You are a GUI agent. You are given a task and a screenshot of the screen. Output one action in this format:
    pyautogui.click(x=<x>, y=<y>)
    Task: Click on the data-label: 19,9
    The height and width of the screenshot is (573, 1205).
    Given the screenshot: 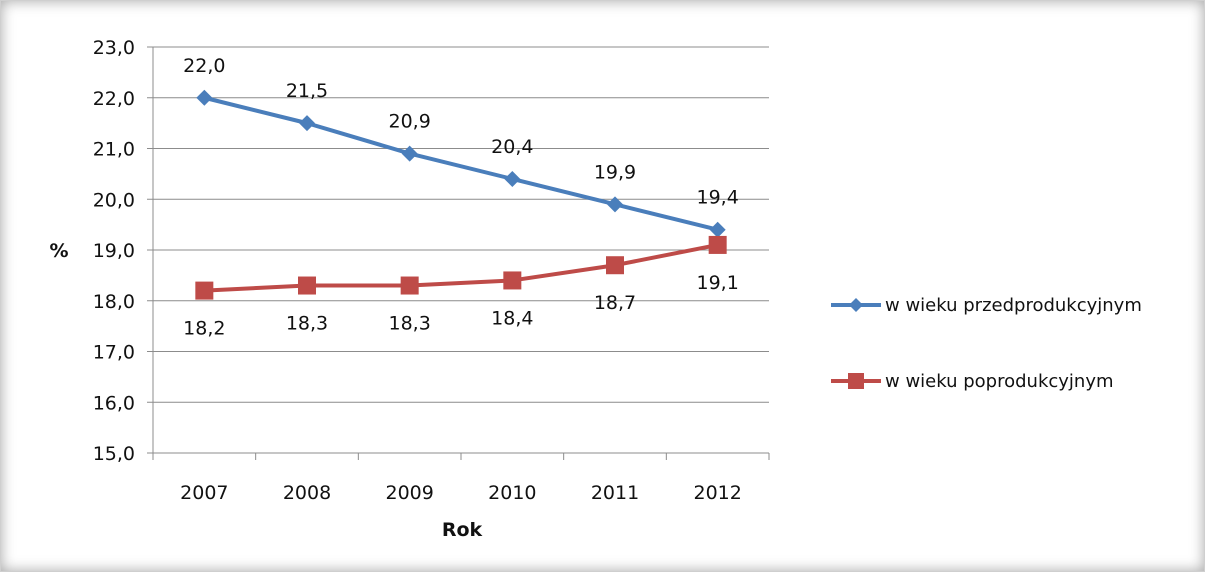 What is the action you would take?
    pyautogui.click(x=615, y=172)
    